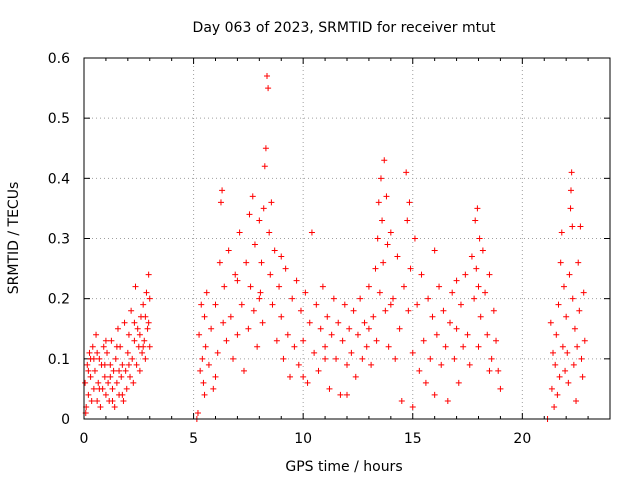  I want to click on x-tick-label: 20, so click(522, 439).